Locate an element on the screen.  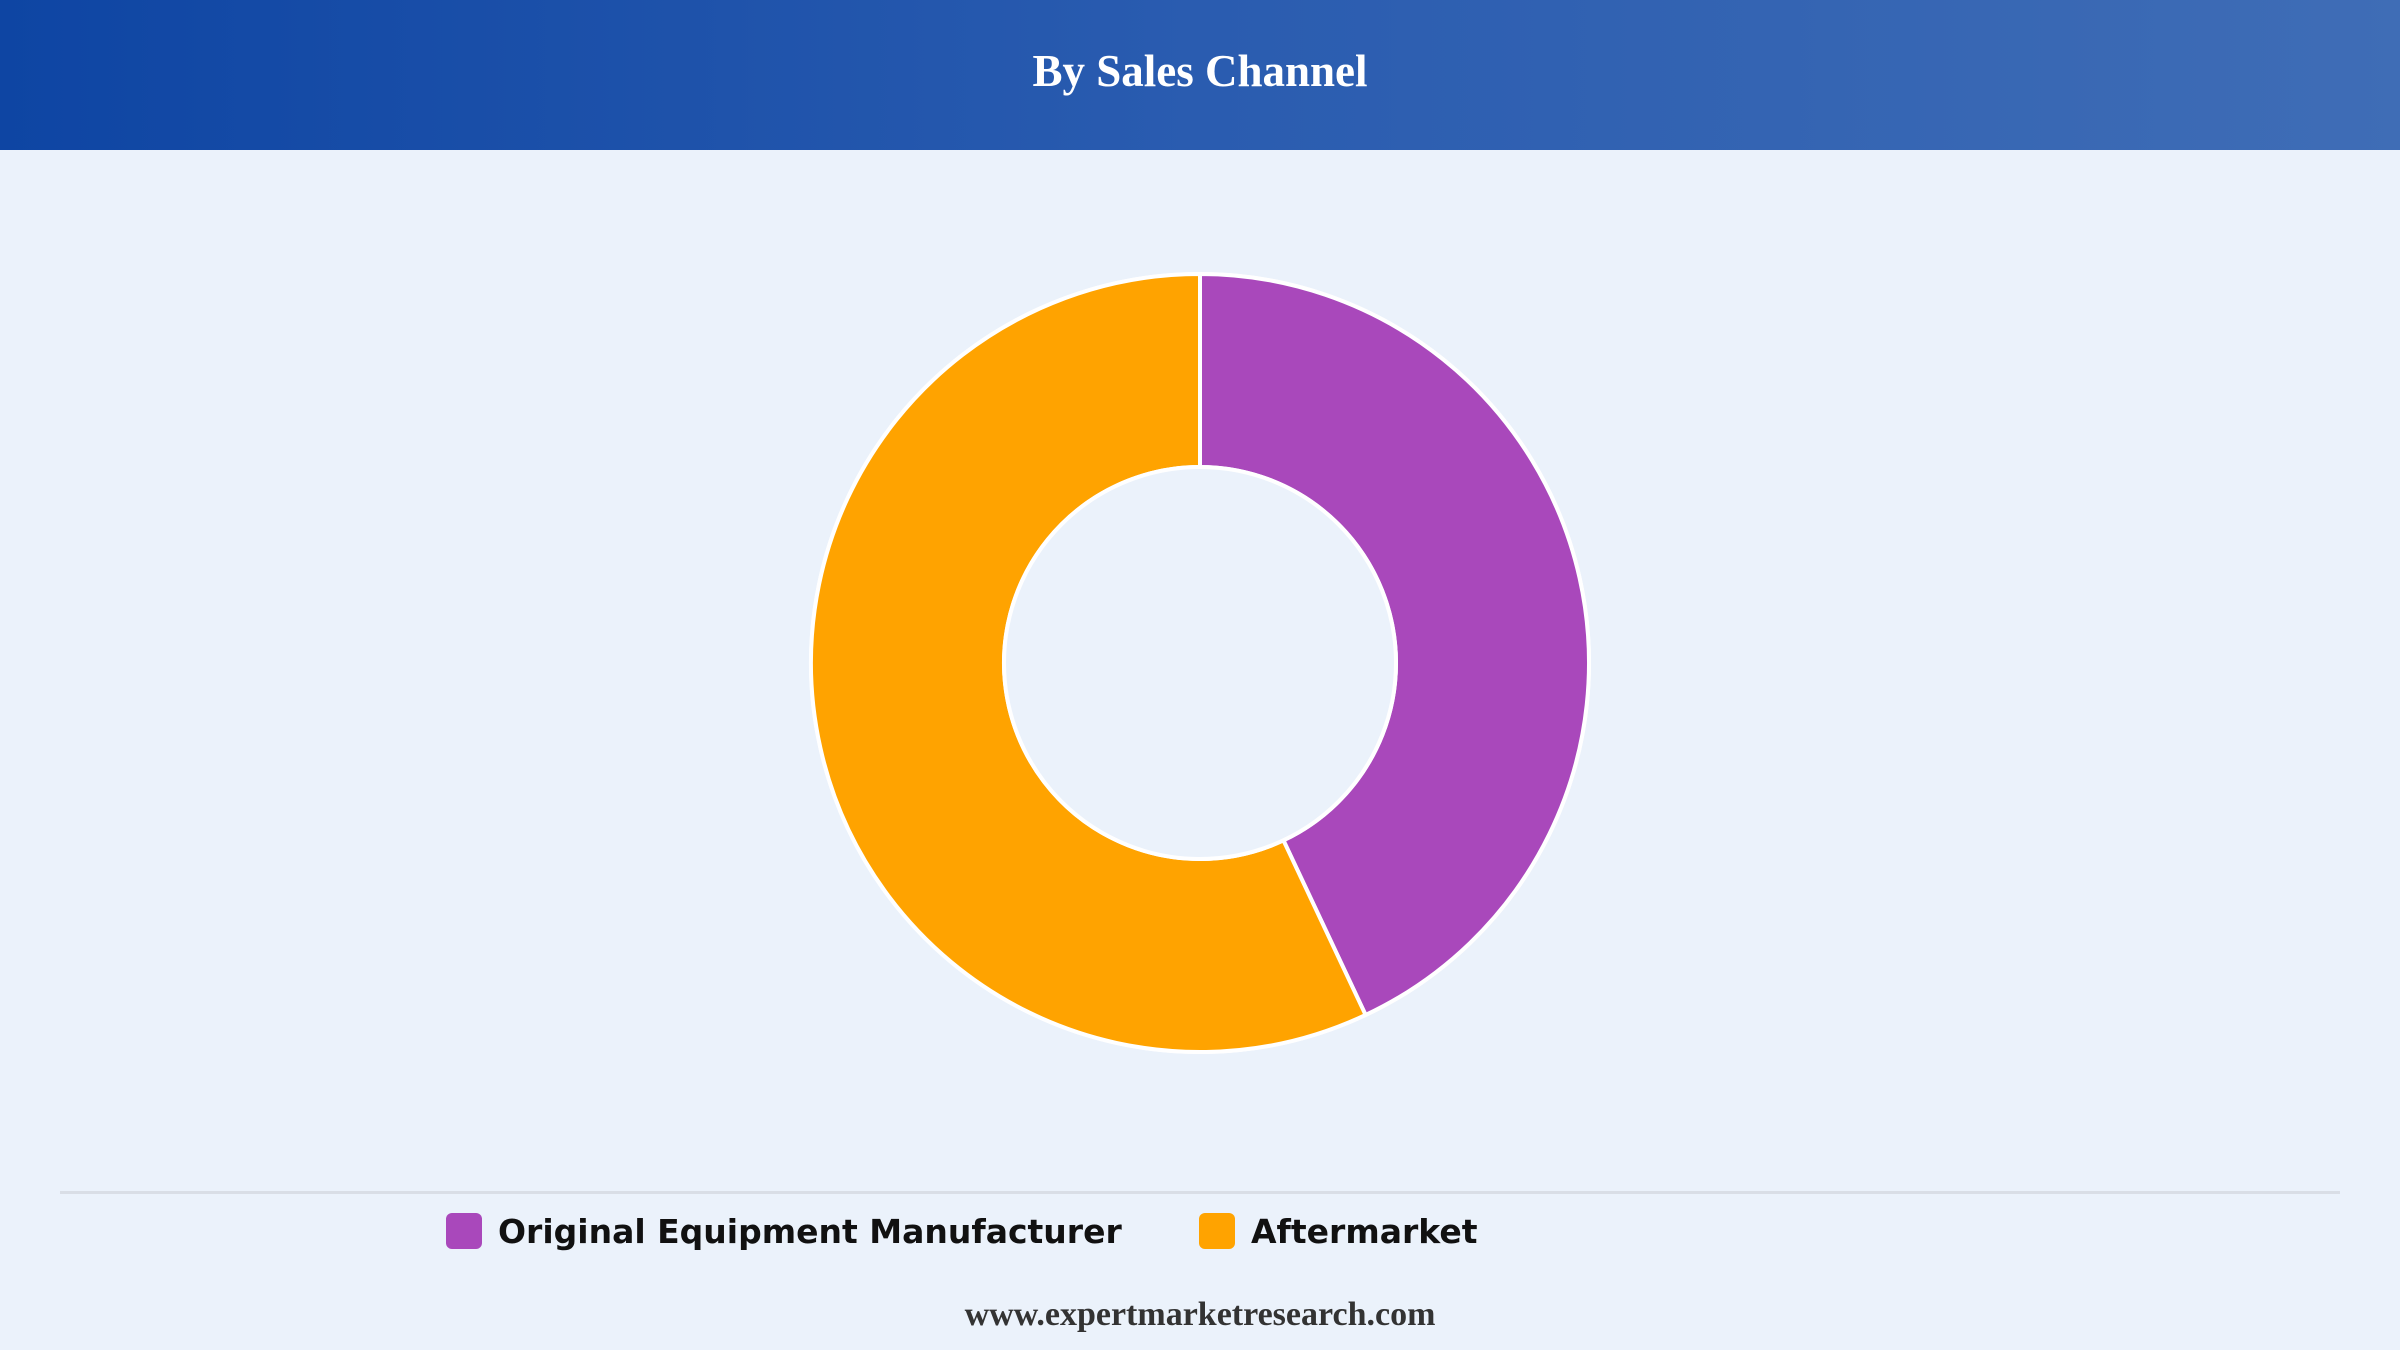
source-footer: www.expertmarketresearch.com is located at coordinates (1200, 1314).